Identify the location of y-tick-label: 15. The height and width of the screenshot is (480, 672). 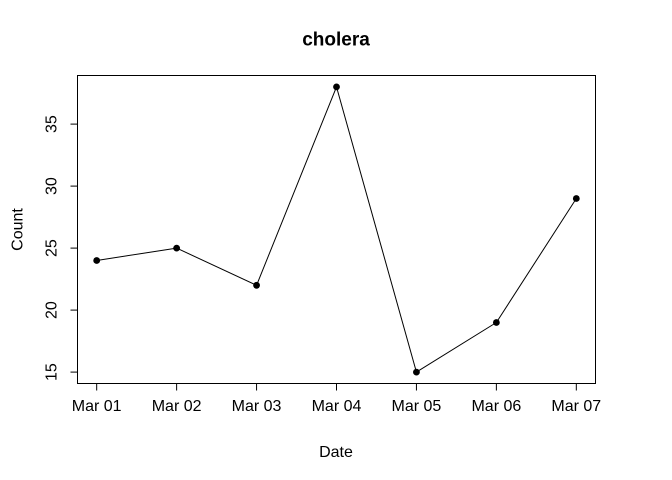
(52, 372).